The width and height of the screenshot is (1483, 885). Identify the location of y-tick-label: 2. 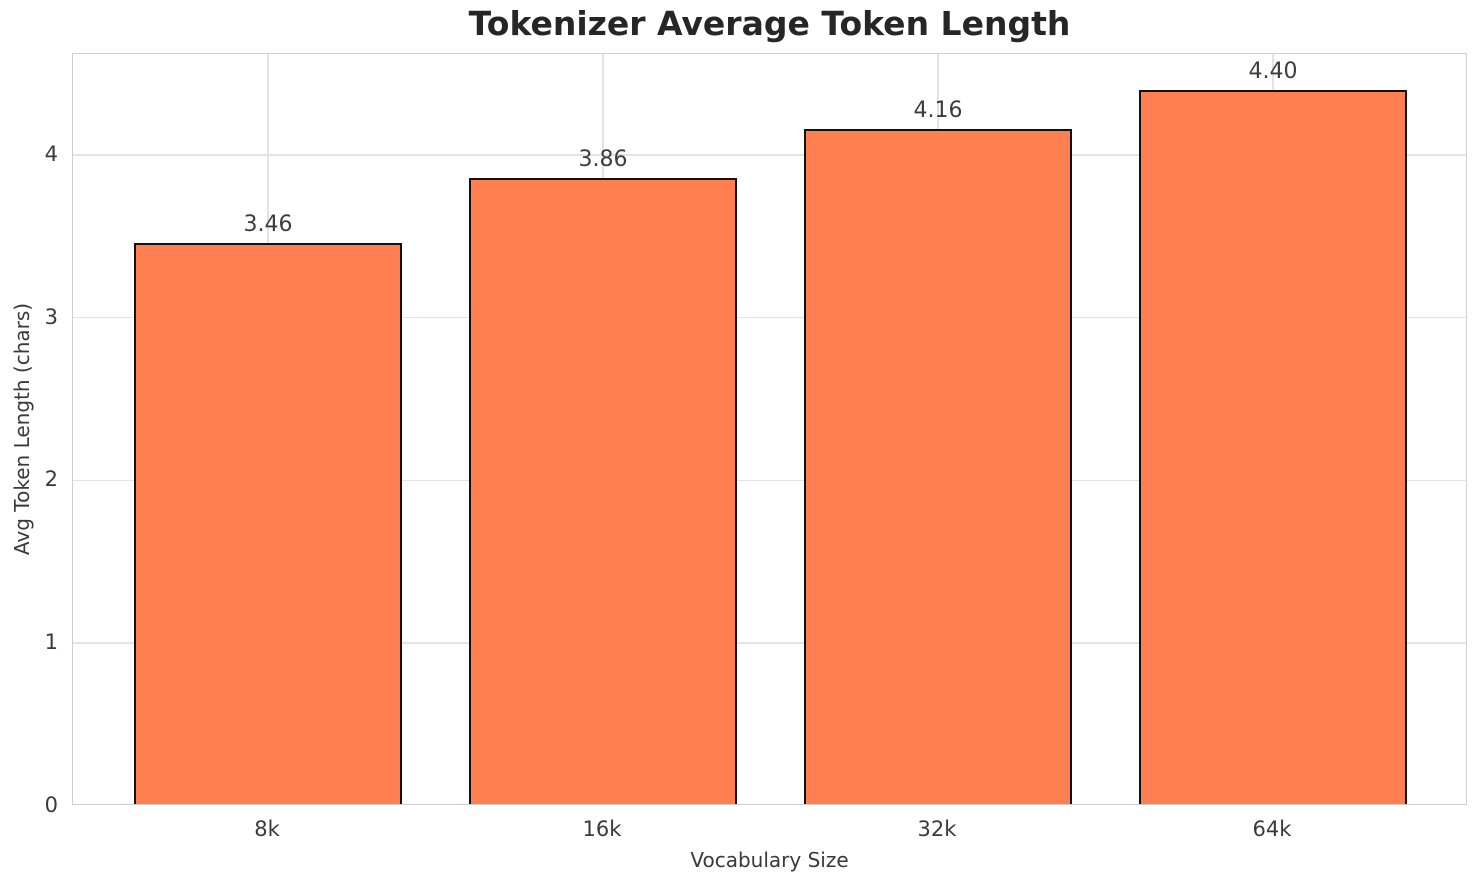
(51, 479).